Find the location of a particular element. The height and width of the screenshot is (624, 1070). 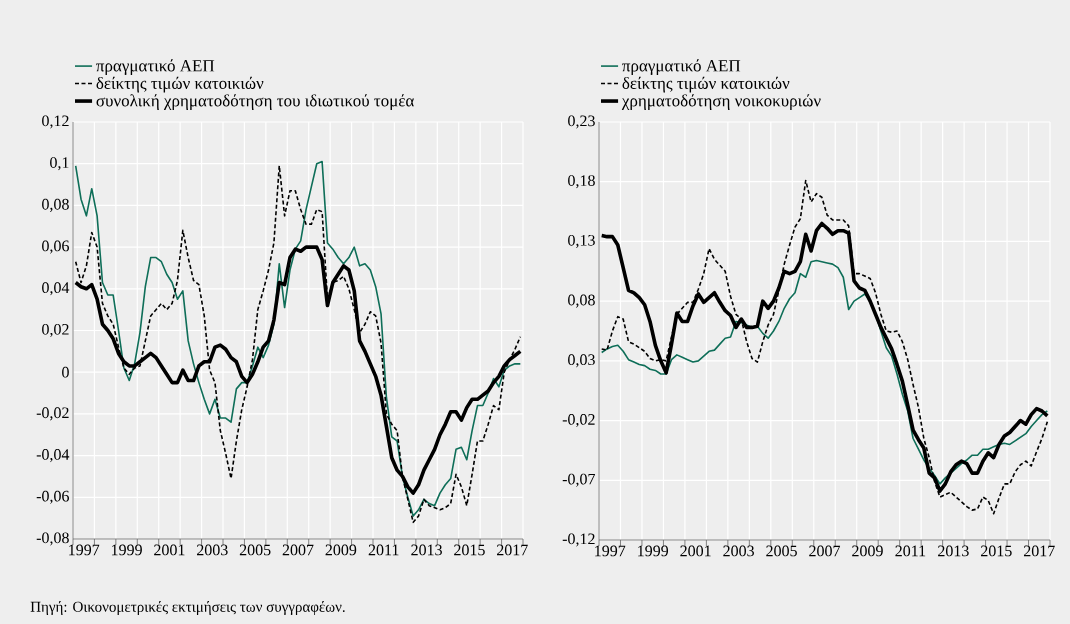

y-tick-label: -0,07 is located at coordinates (579, 480).